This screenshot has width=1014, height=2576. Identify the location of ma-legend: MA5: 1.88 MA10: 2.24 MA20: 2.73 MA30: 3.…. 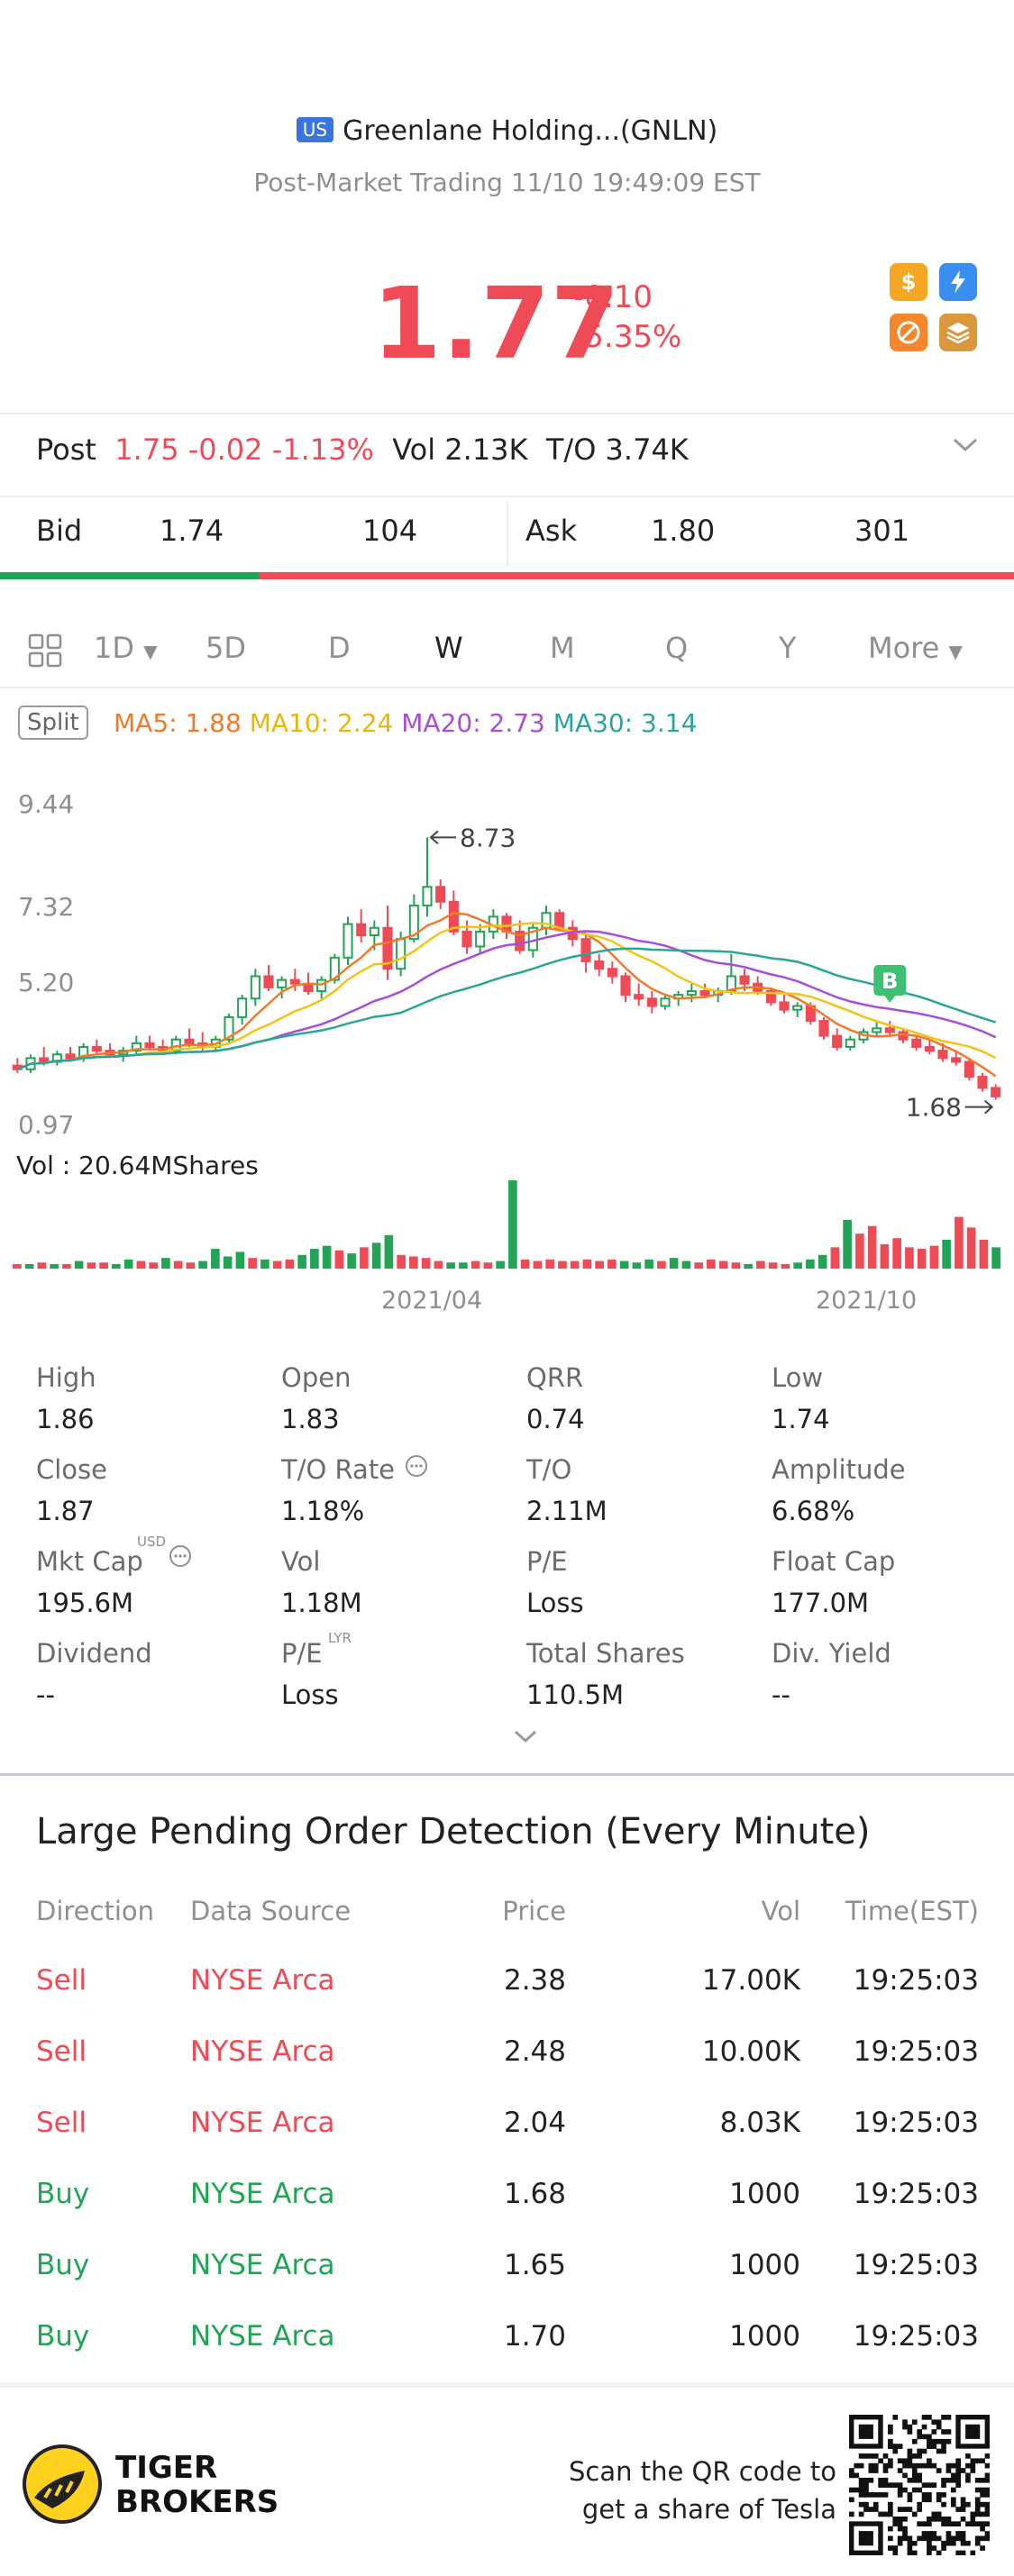
(405, 723).